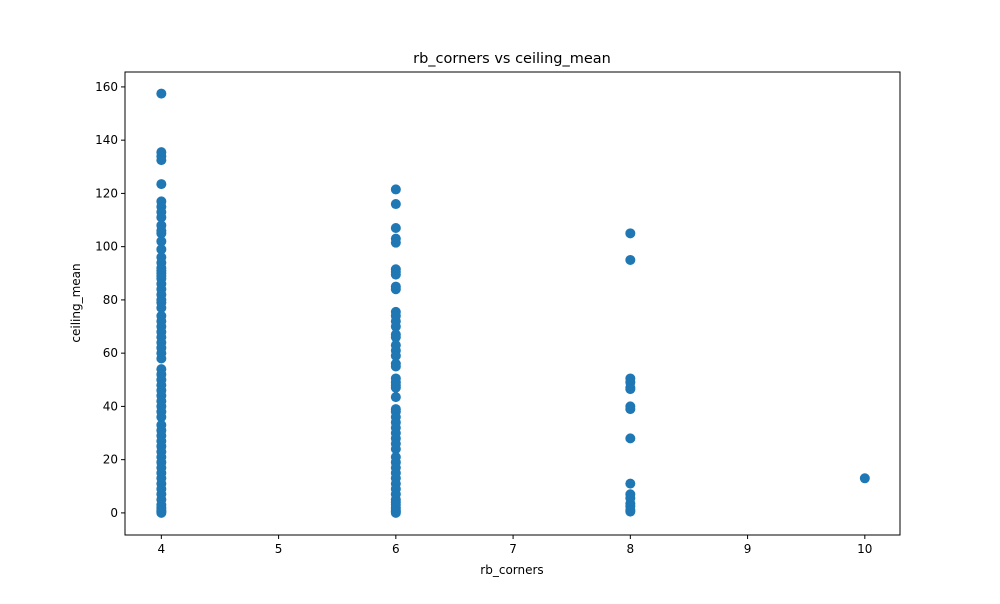 The height and width of the screenshot is (604, 1000). What do you see at coordinates (864, 549) in the screenshot?
I see `x-tick-label: 10` at bounding box center [864, 549].